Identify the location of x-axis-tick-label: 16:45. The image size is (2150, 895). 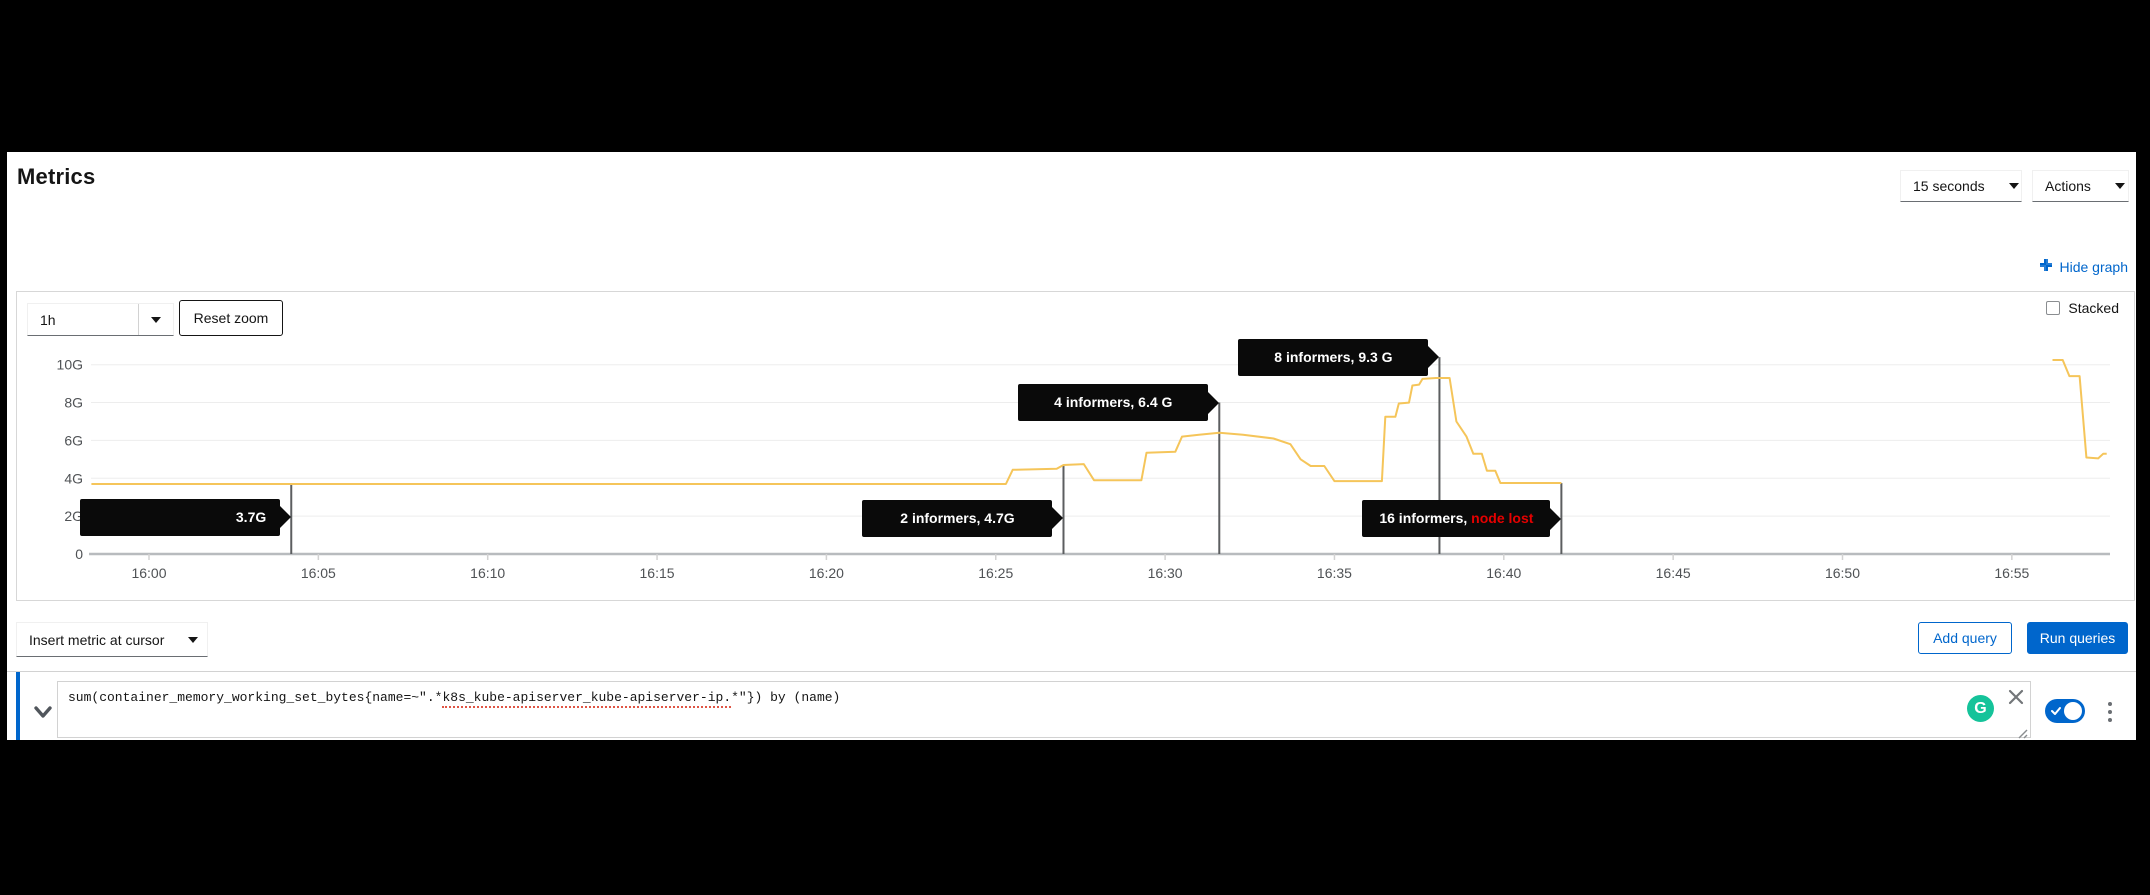
(1673, 573).